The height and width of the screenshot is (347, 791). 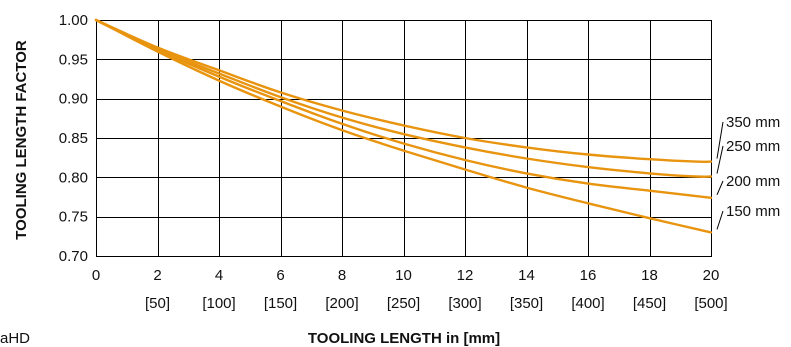 I want to click on x-tick-label: 4, so click(x=219, y=275).